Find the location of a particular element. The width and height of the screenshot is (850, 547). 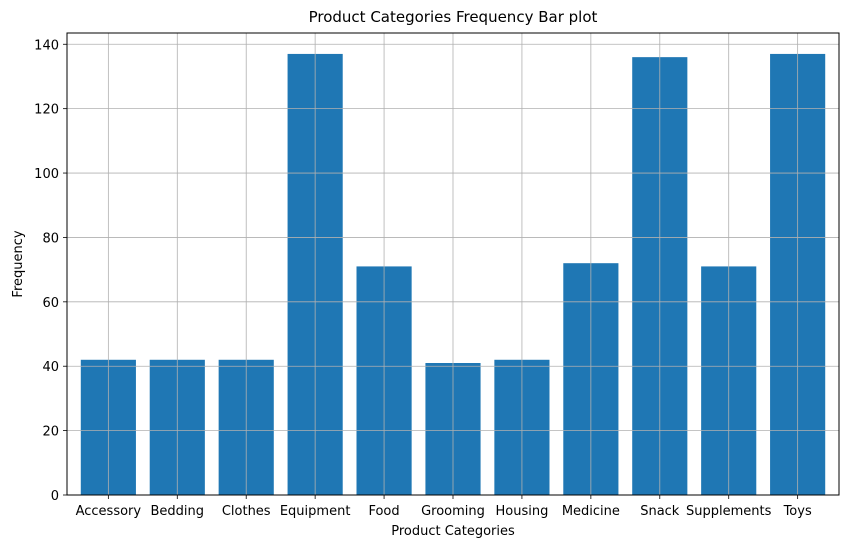

x-axis-label: Product Categories is located at coordinates (453, 531).